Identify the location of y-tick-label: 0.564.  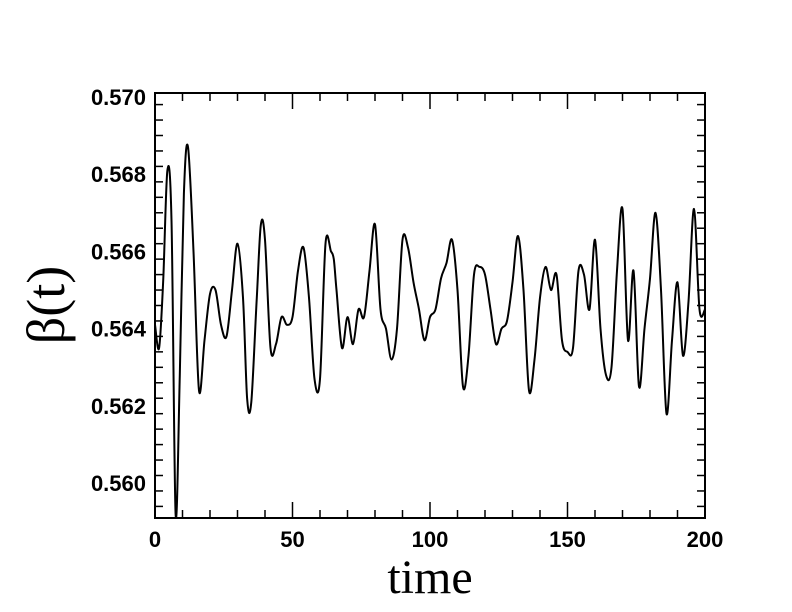
(119, 329).